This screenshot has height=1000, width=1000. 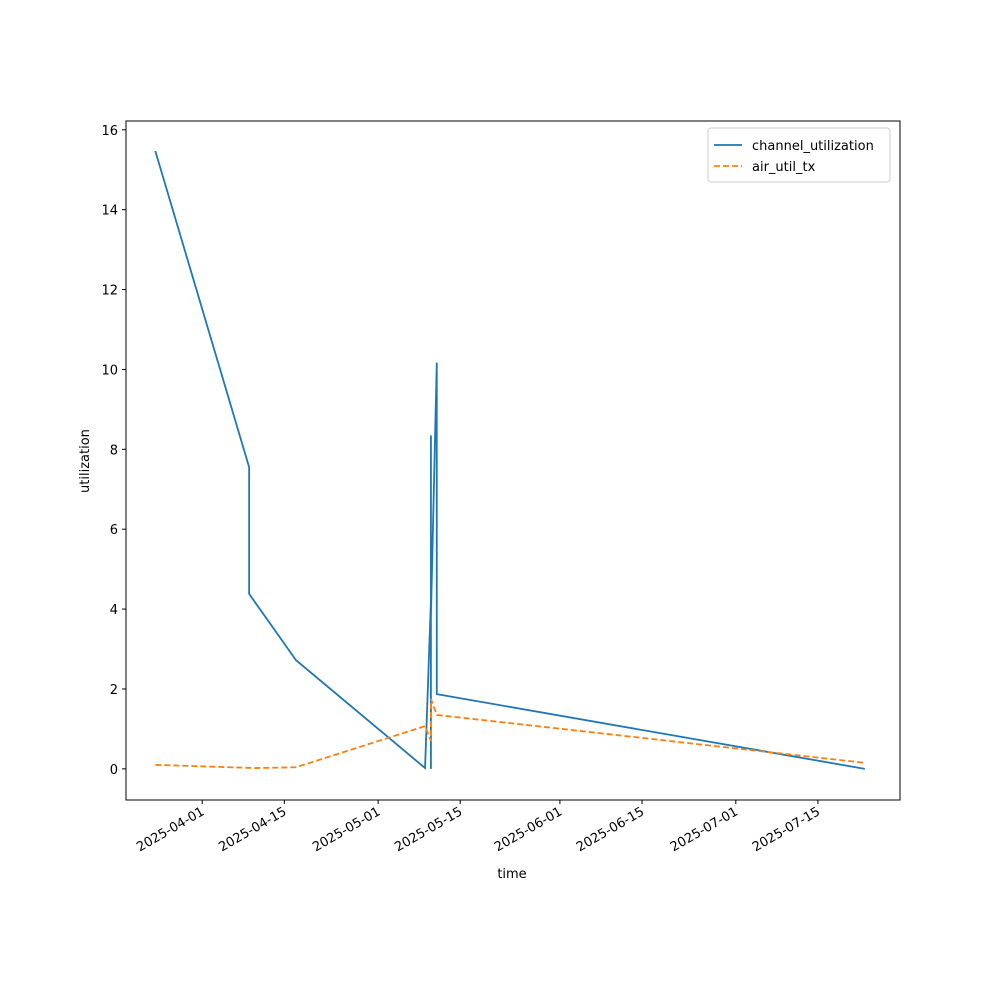 I want to click on legend: channel_utilization air_util_tx, so click(x=799, y=155).